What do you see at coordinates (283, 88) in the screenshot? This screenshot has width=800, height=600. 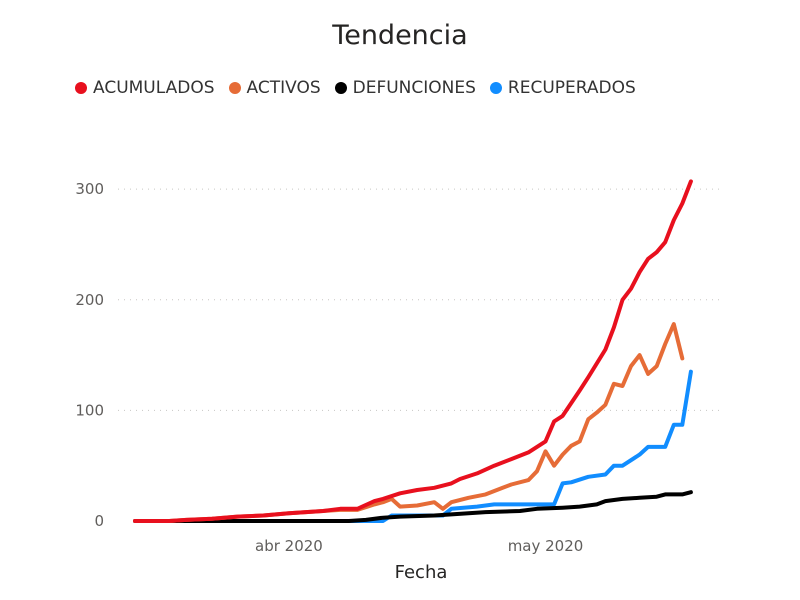 I see `legend-label-activos: ACTIVOS` at bounding box center [283, 88].